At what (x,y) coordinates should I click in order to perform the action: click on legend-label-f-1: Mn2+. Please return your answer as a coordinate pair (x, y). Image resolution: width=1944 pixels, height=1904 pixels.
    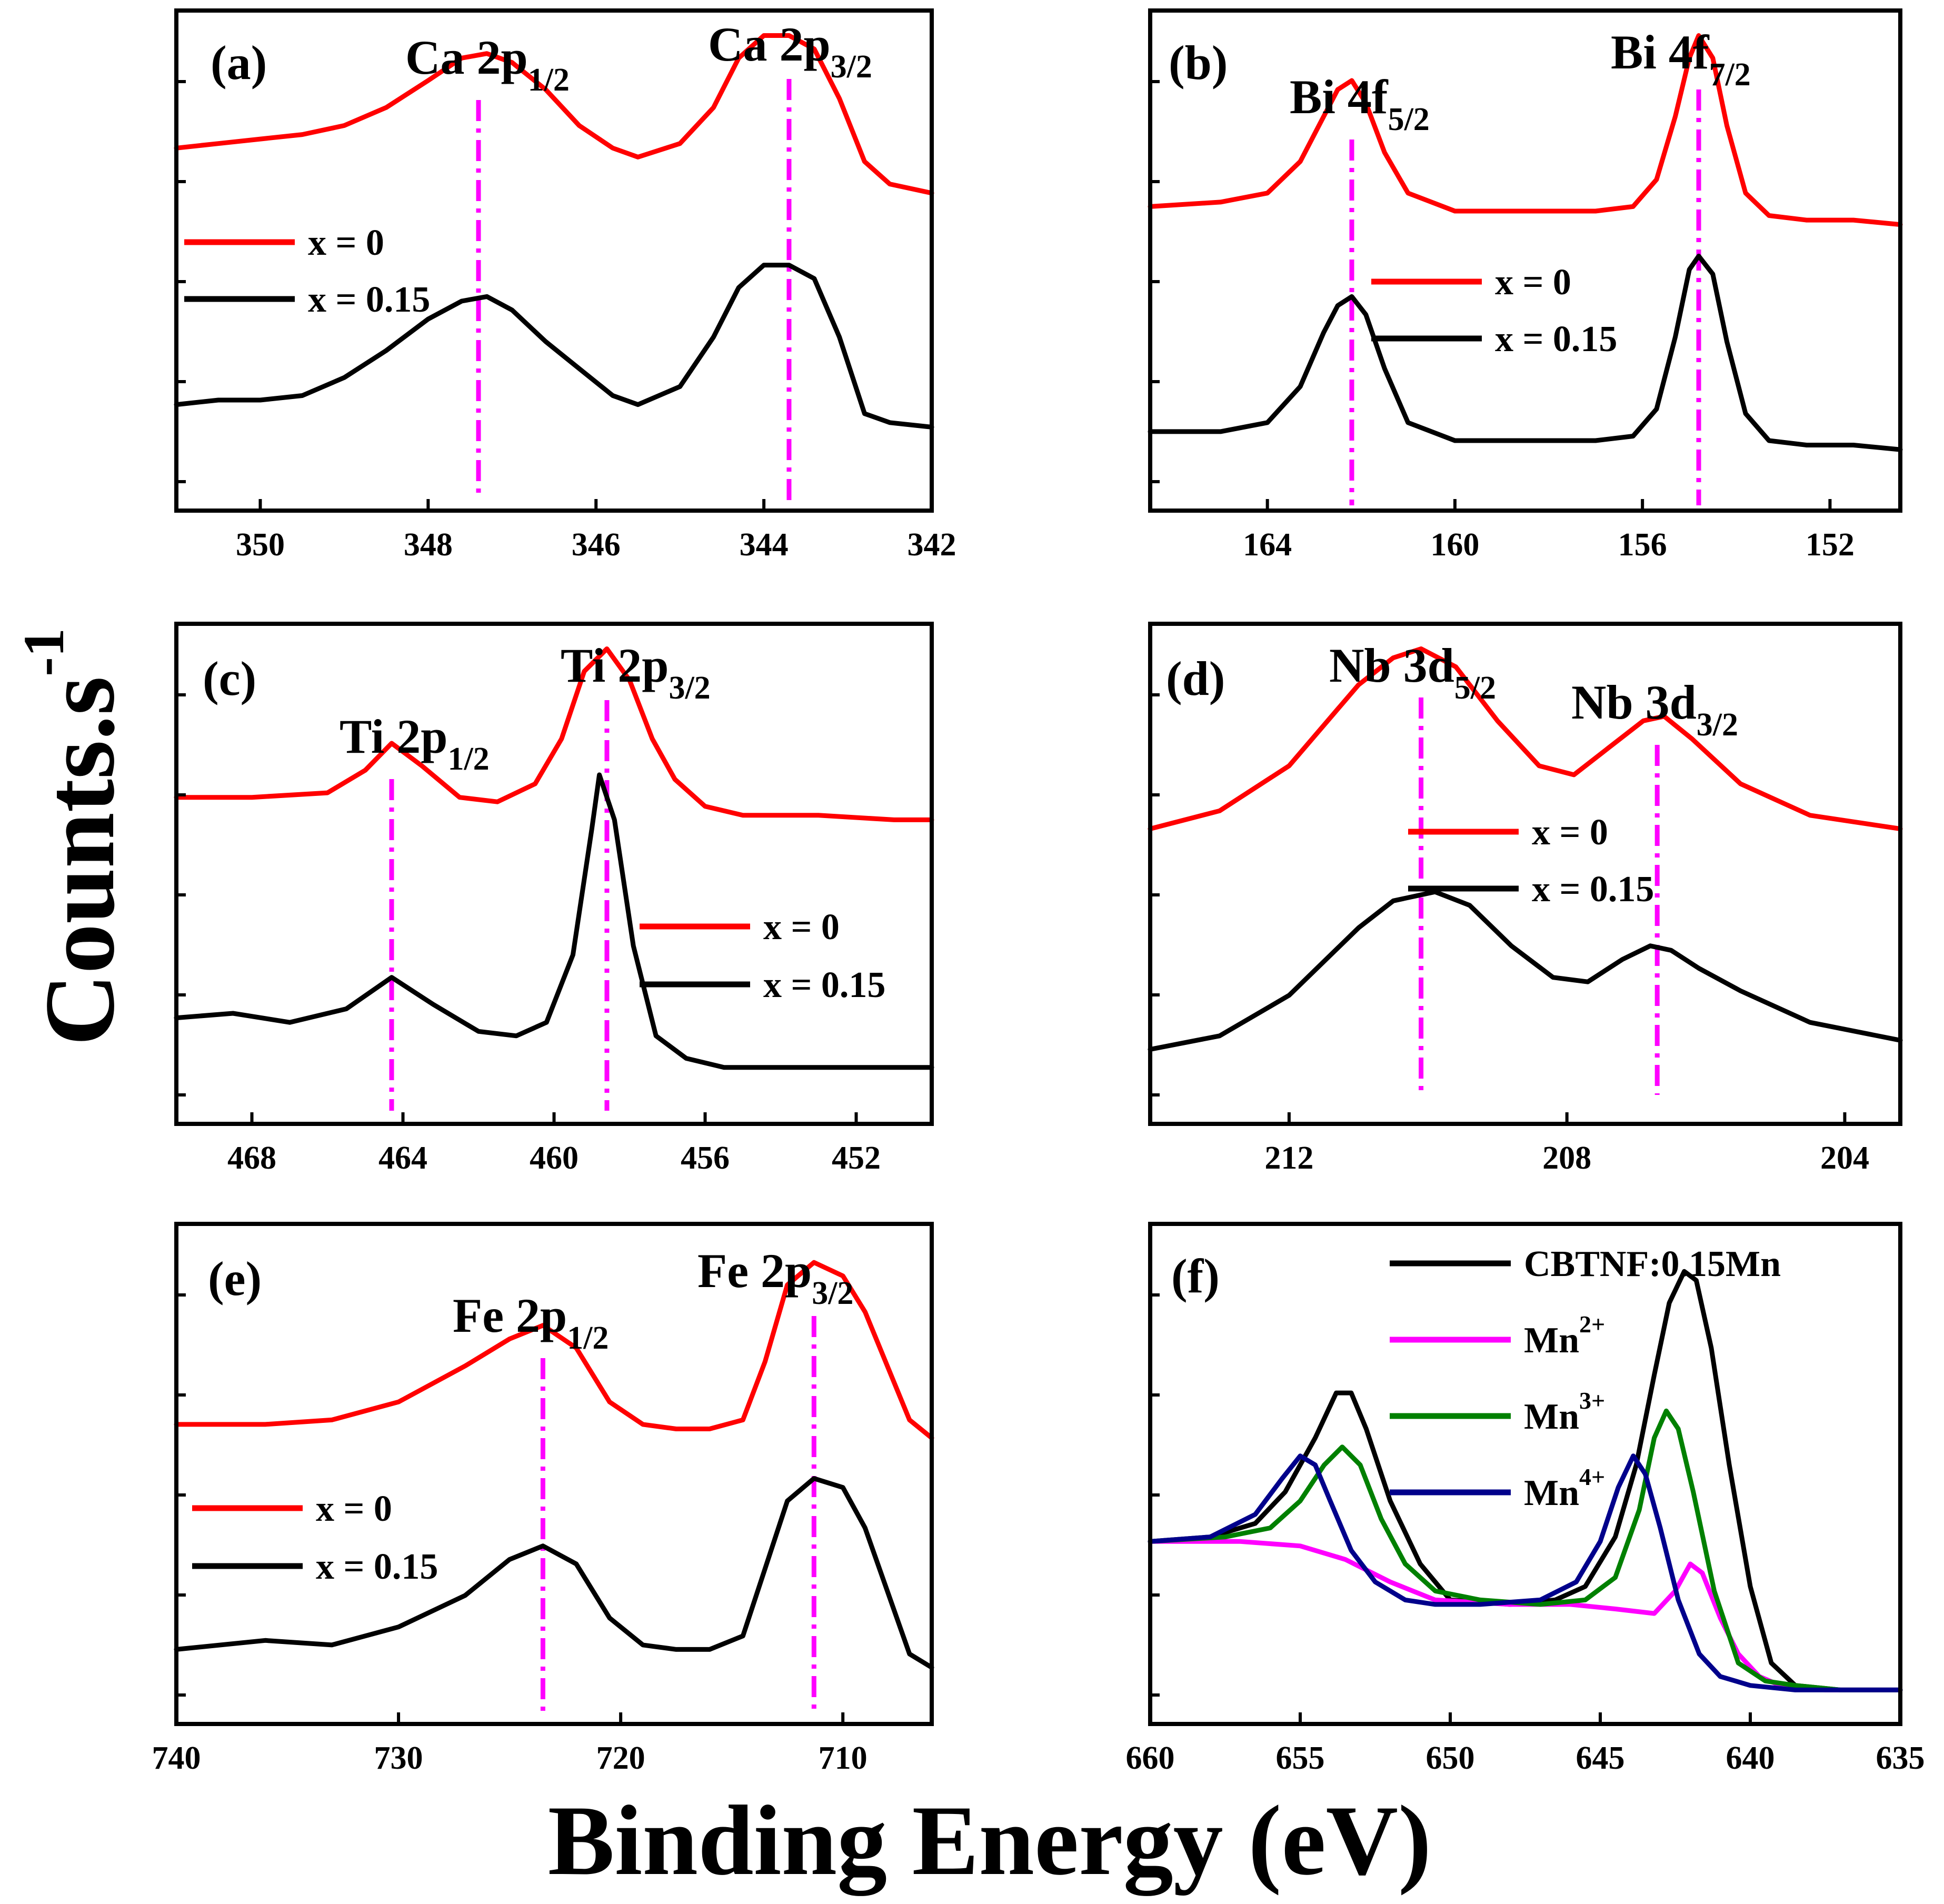
    Looking at the image, I should click on (1565, 1336).